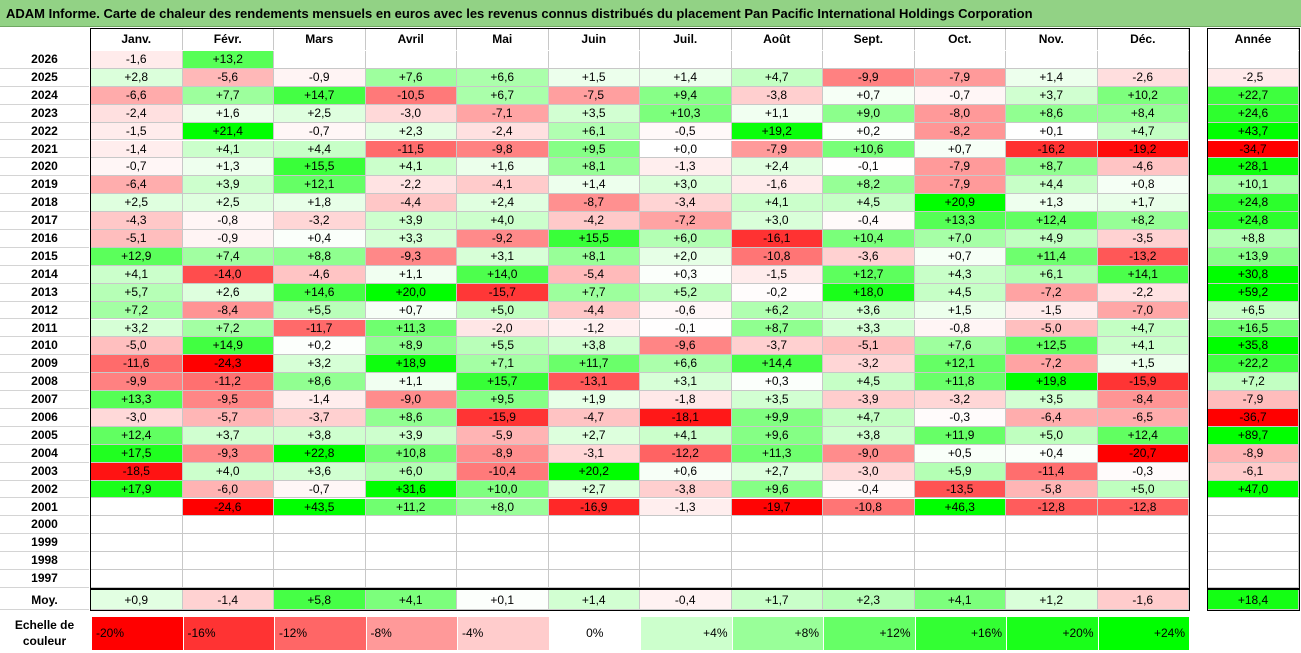 This screenshot has height=653, width=1301. Describe the element at coordinates (137, 39) in the screenshot. I see `month-header: Janv.` at that location.